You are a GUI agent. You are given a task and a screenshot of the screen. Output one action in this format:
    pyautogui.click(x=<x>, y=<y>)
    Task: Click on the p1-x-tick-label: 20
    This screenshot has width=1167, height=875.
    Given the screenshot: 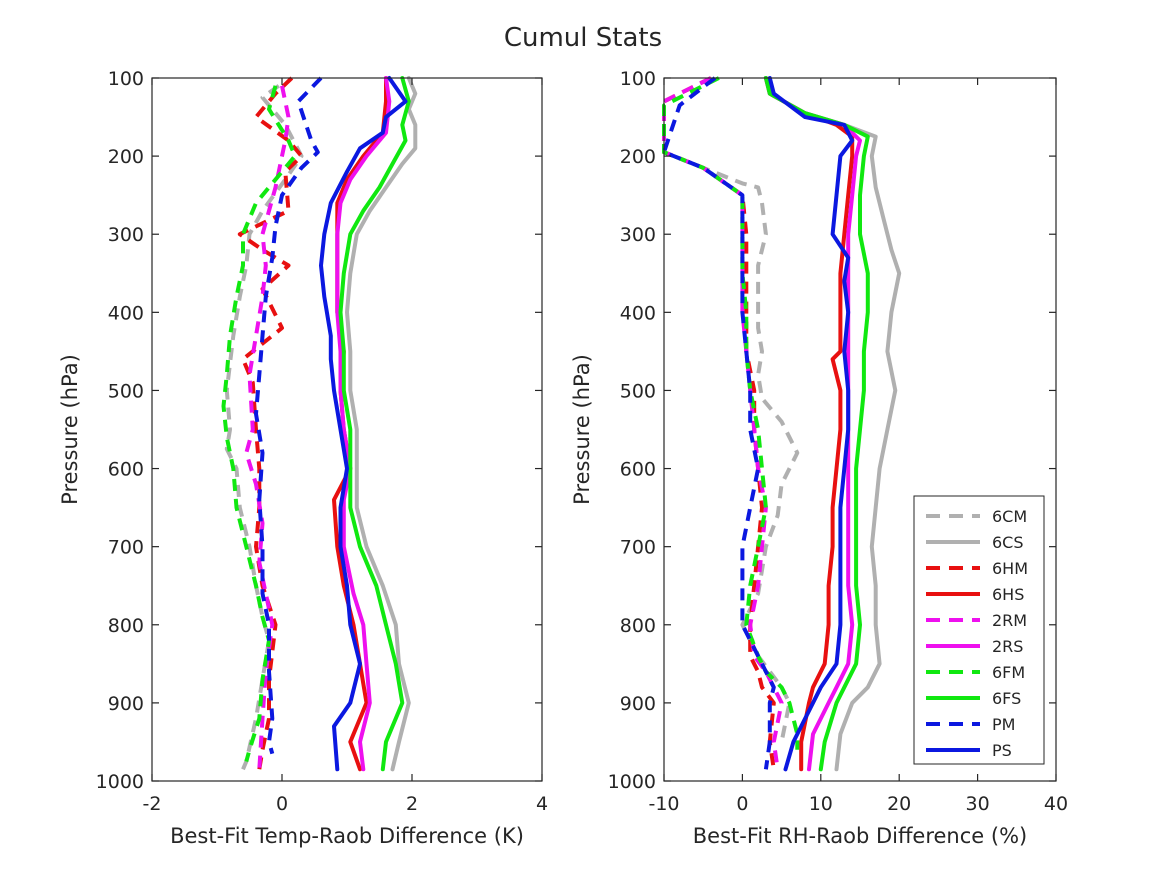 What is the action you would take?
    pyautogui.click(x=899, y=804)
    